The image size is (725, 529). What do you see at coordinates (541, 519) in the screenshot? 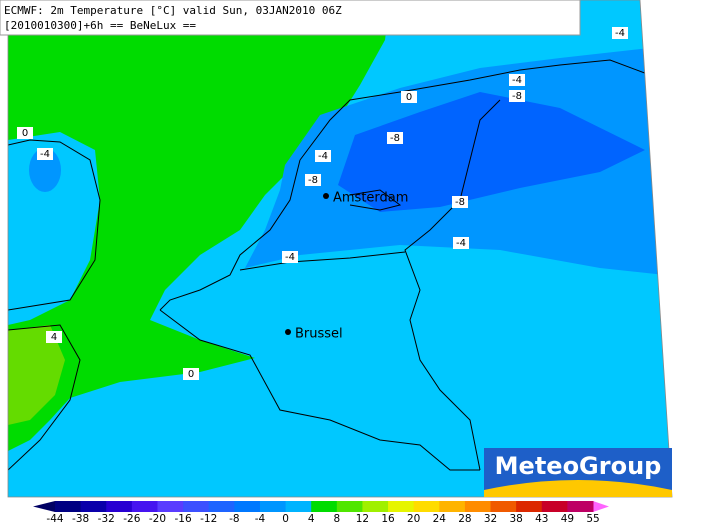
I see `colorbar-label: 43` at bounding box center [541, 519].